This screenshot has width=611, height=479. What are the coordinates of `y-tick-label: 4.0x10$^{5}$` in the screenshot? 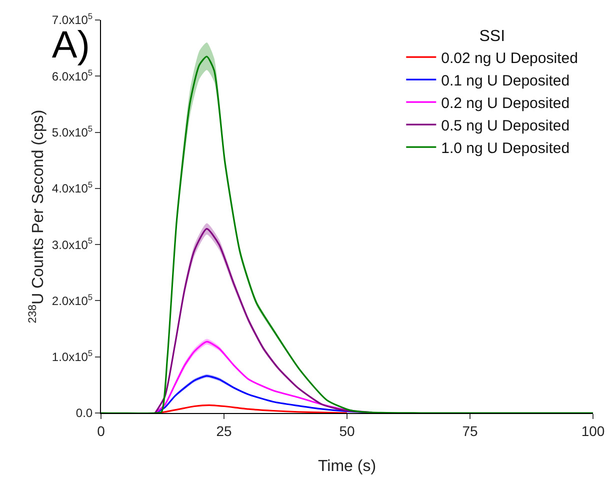 It's located at (72, 188).